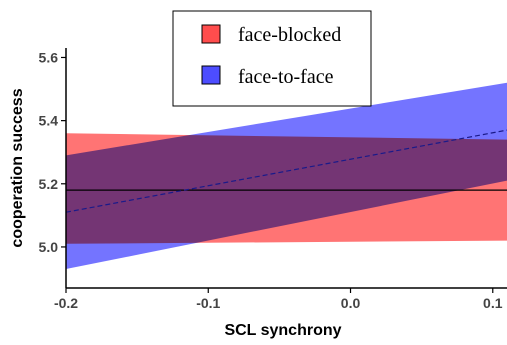  I want to click on y-axis-title: cooperation success, so click(17, 167).